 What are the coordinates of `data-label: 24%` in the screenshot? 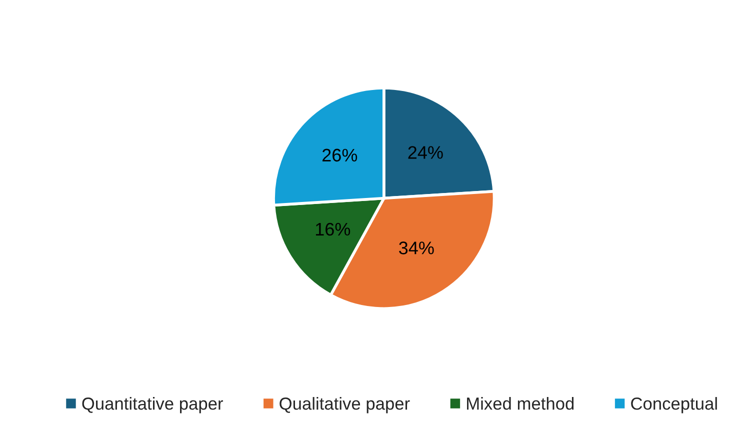 It's located at (425, 152).